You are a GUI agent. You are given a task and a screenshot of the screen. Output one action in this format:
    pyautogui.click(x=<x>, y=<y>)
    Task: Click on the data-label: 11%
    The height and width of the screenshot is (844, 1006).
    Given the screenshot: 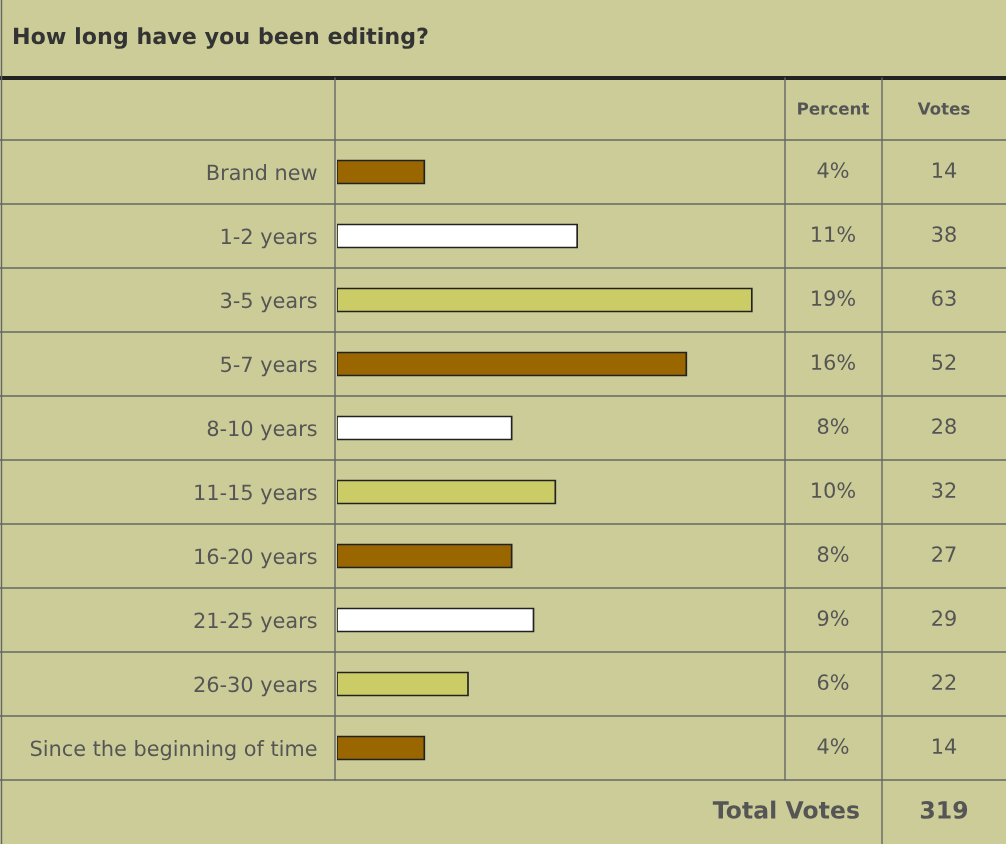 What is the action you would take?
    pyautogui.click(x=833, y=234)
    